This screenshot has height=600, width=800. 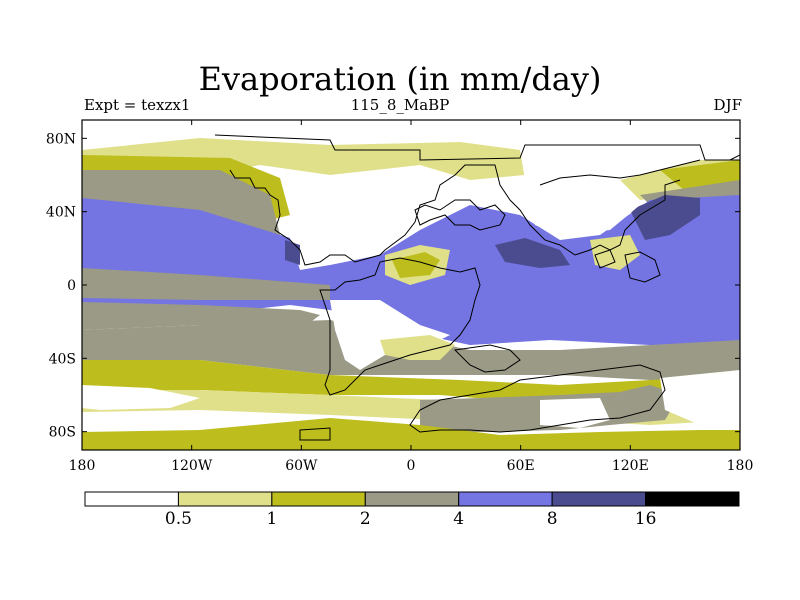 I want to click on contour-band-north-light, so click(x=303, y=164).